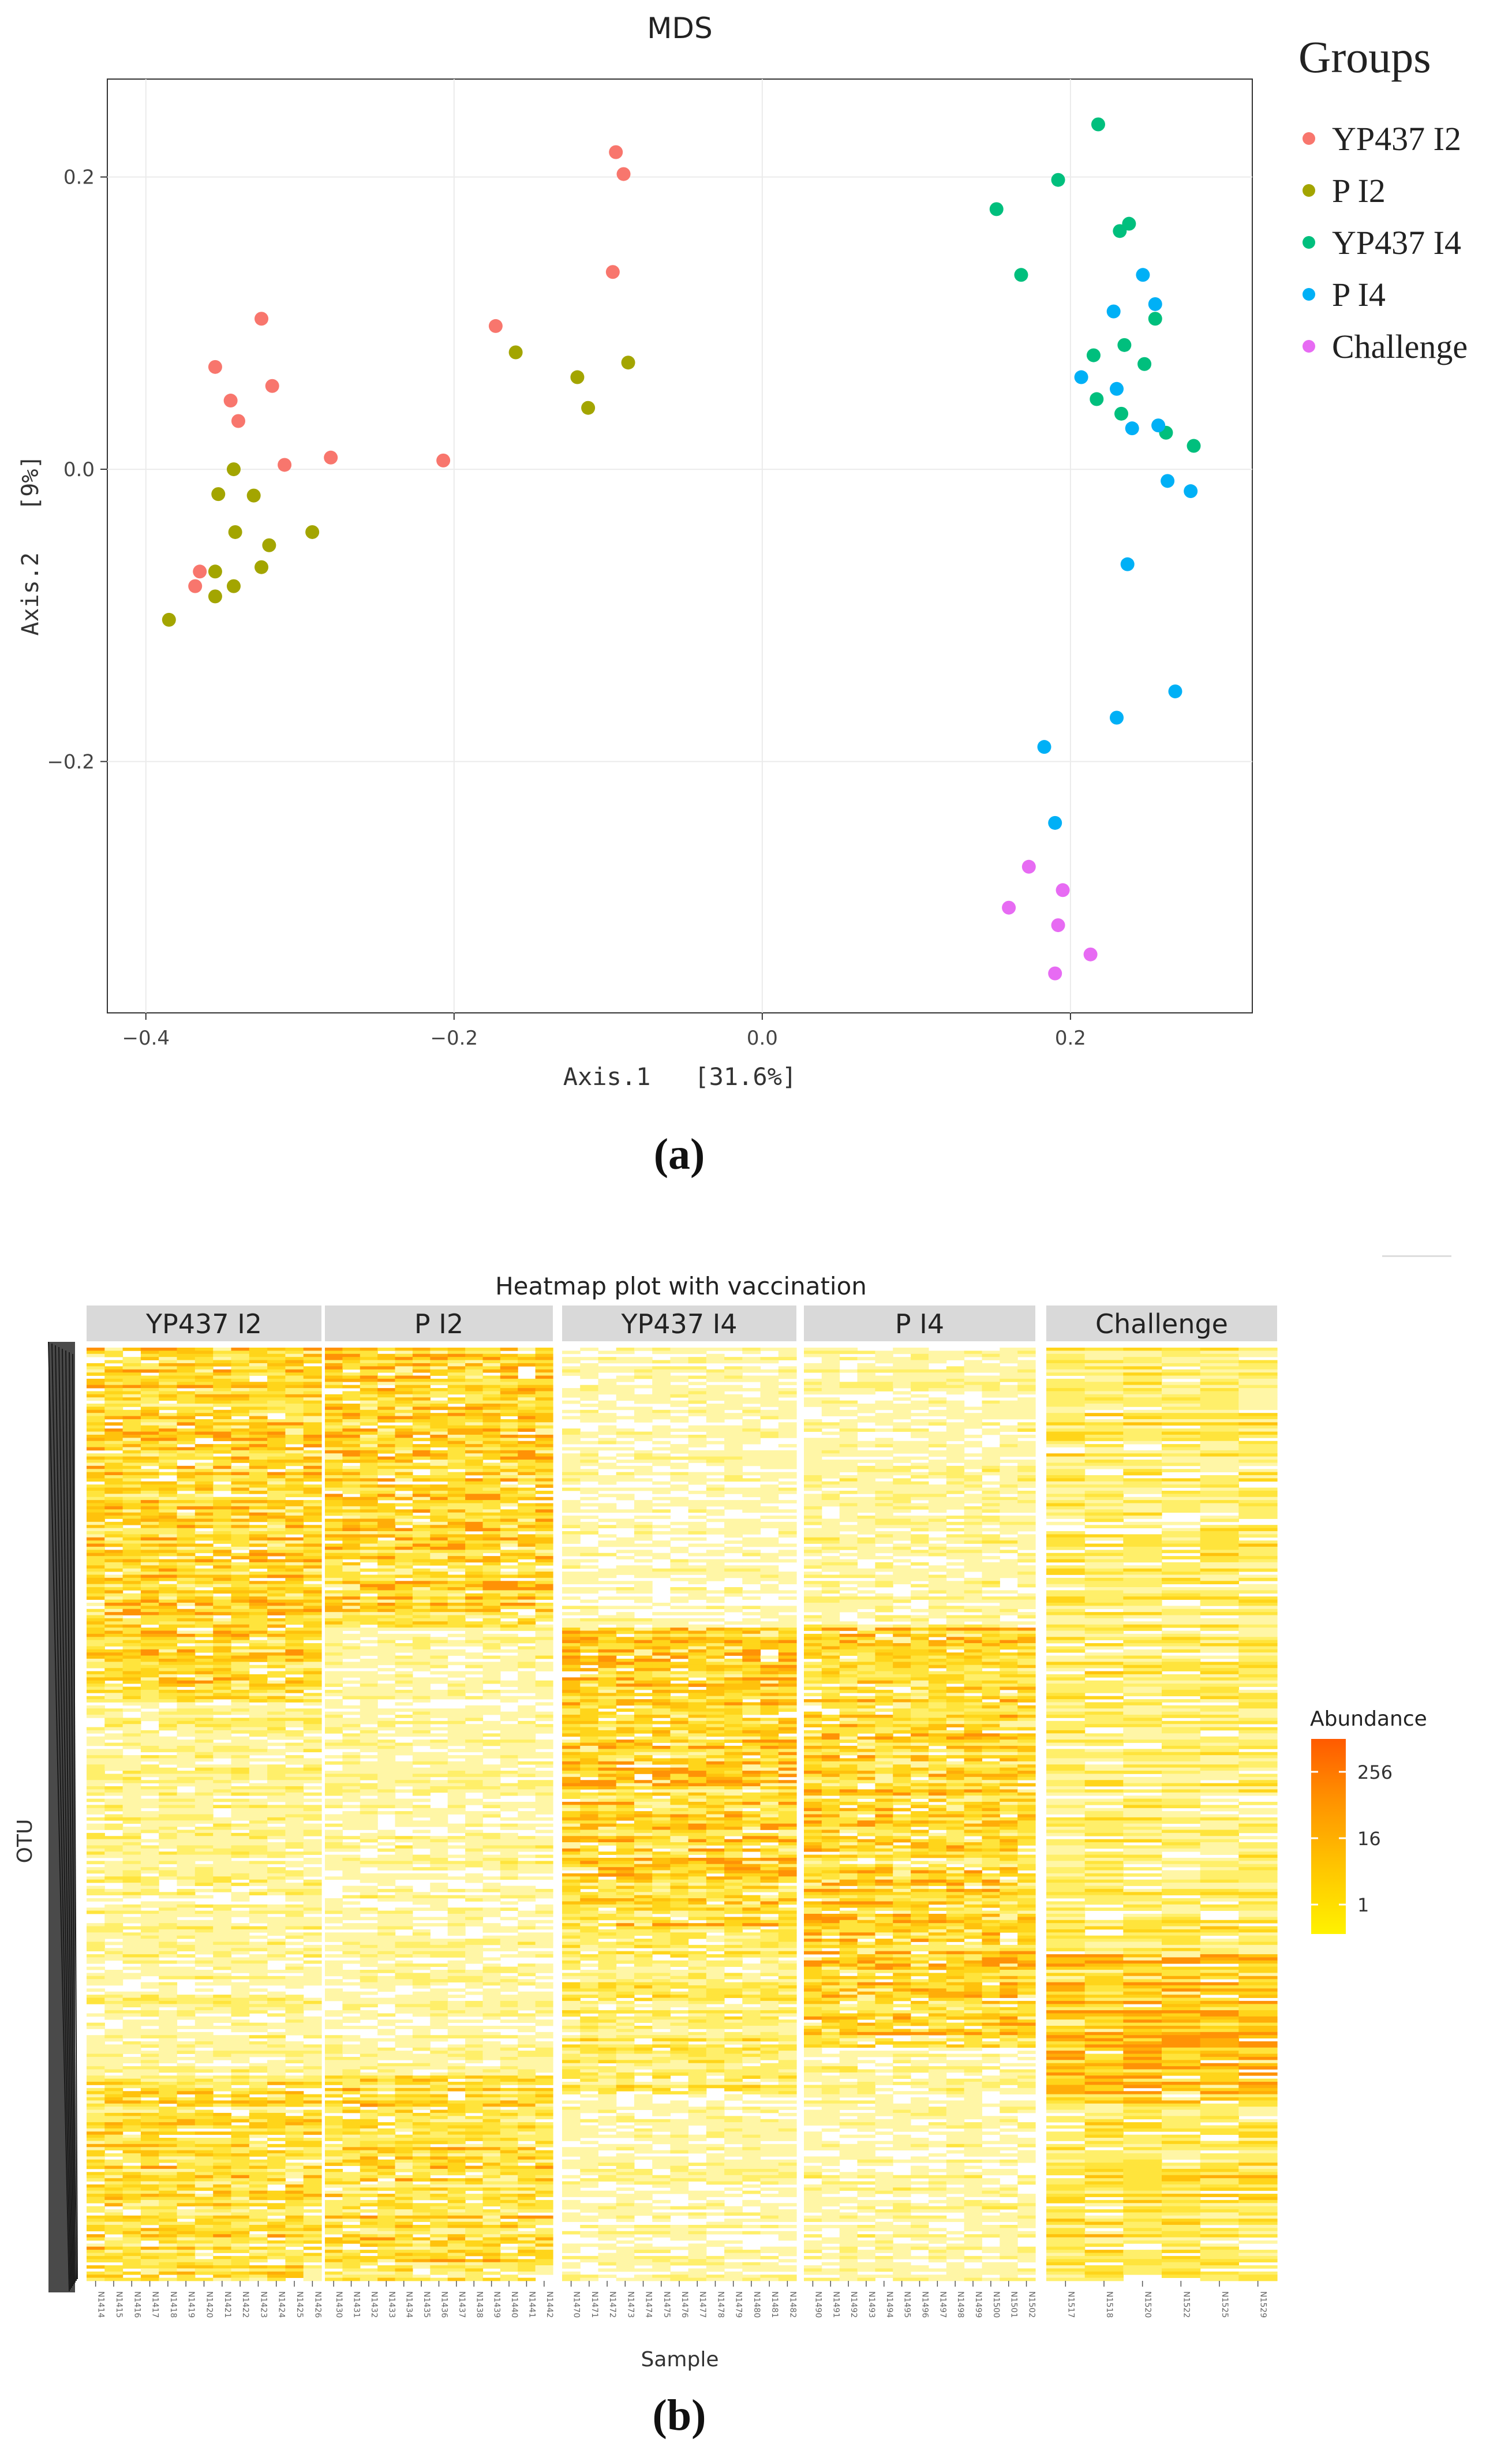  What do you see at coordinates (680, 1077) in the screenshot?
I see `mds-x-axis-label: Axis.1 [31.6%]` at bounding box center [680, 1077].